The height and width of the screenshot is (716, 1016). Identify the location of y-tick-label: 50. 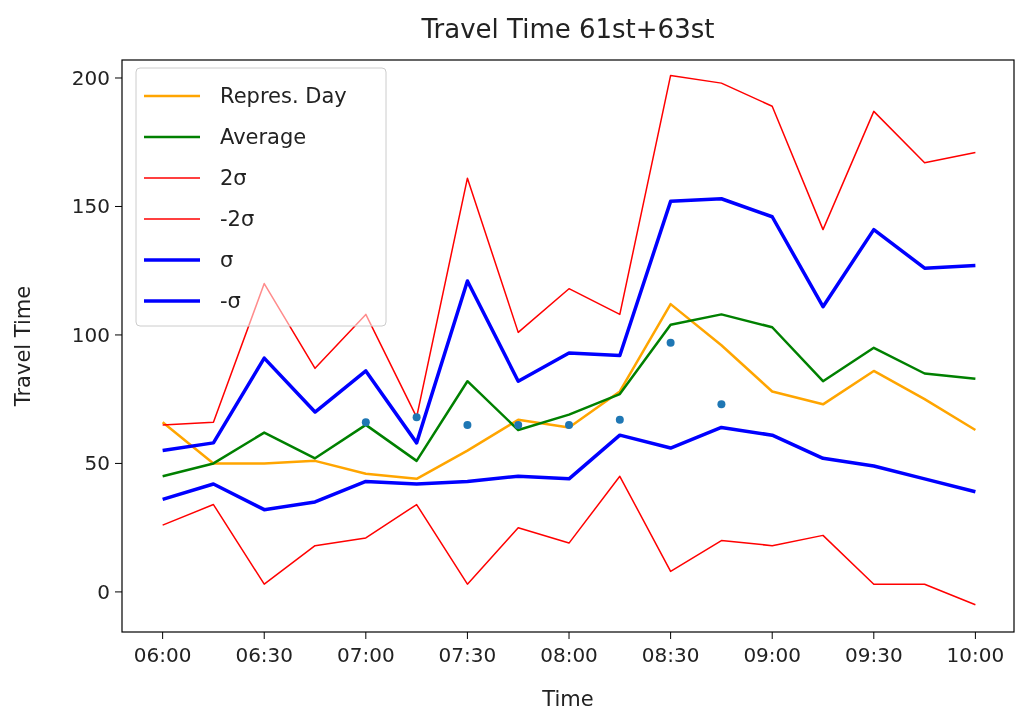
(97, 463).